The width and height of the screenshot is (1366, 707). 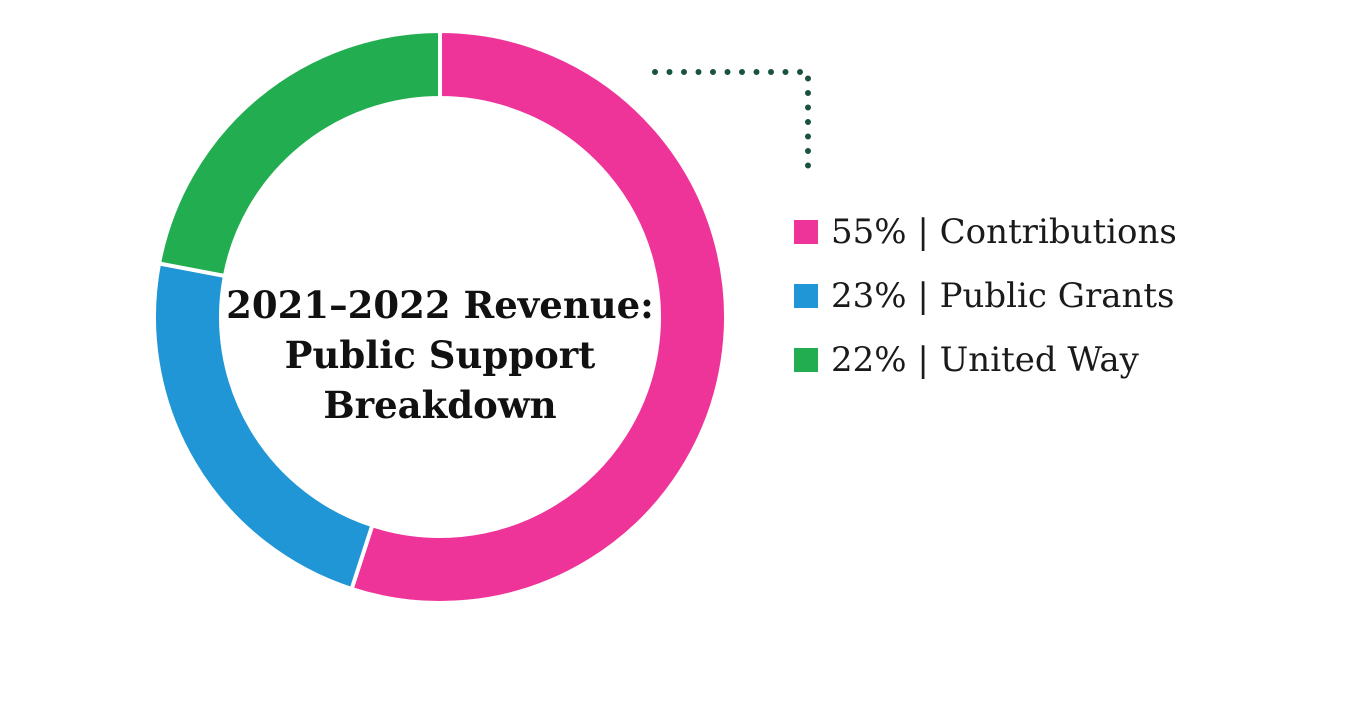 I want to click on legend-connector-line, so click(x=731, y=122).